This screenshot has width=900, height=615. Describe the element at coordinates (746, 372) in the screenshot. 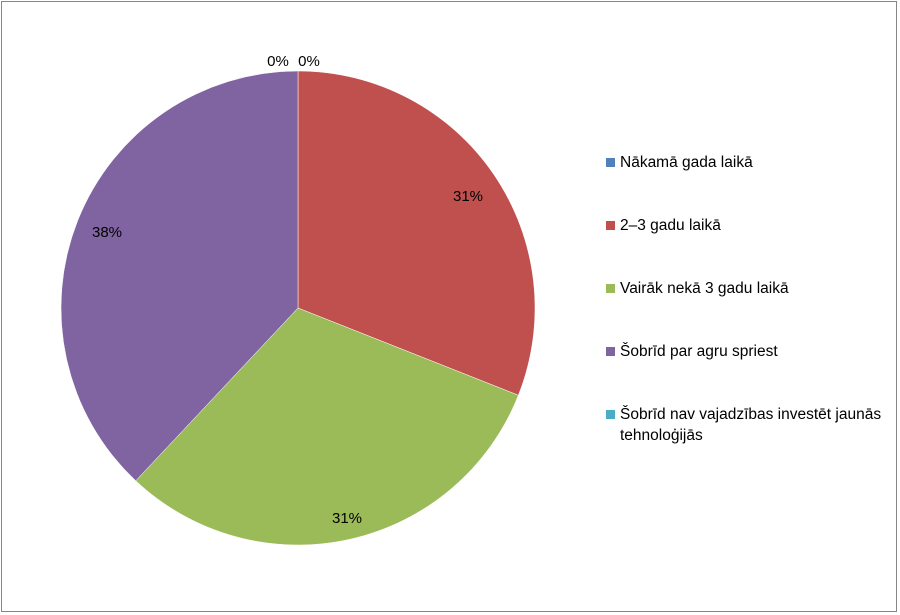

I see `legend-item-sobrid-par-agru-spriest: Šobrīd par agru spriest` at that location.